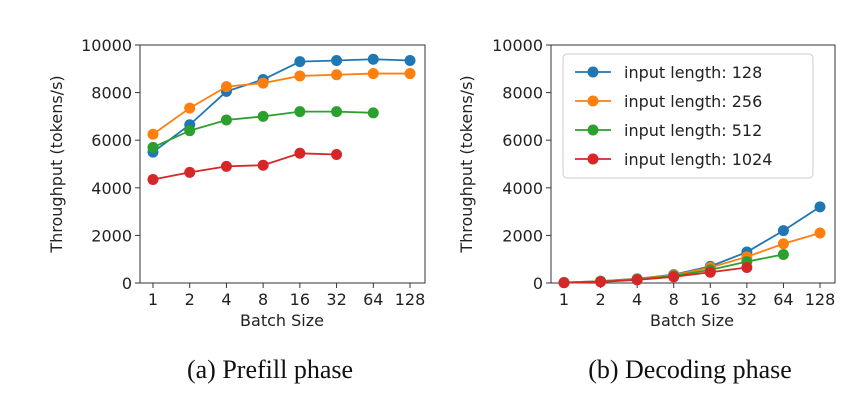  I want to click on y-ticks-decoding: 0 2000 4000 6000 8000 10000, so click(521, 164).